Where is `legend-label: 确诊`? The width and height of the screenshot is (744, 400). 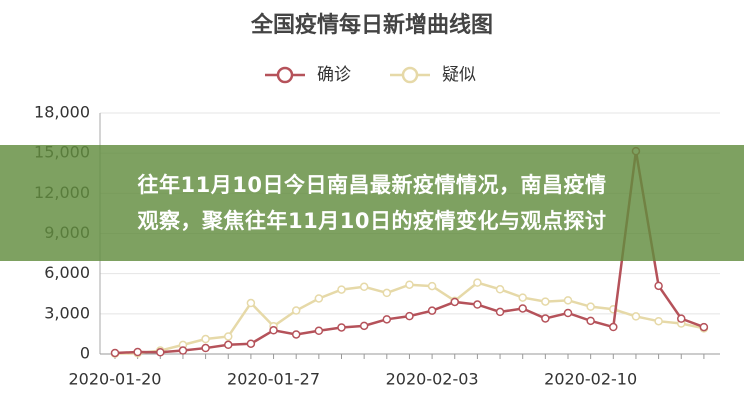 legend-label: 确诊 is located at coordinates (334, 75).